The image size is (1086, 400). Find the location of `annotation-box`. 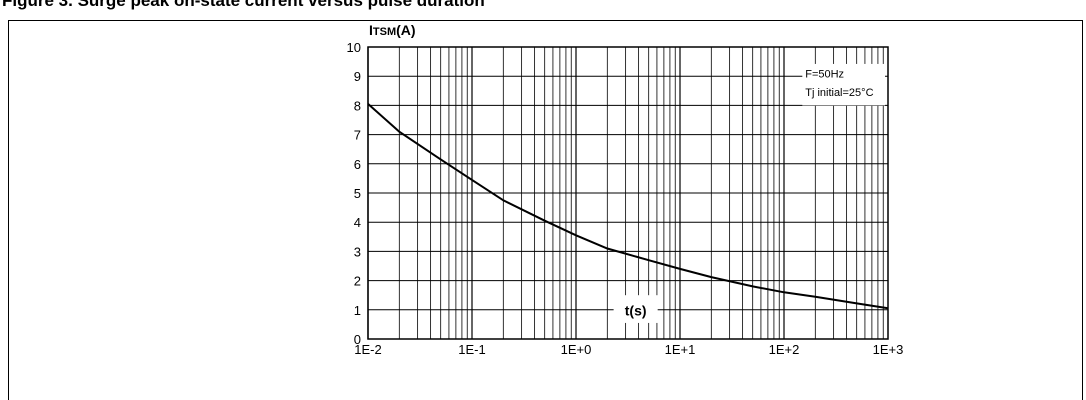

annotation-box is located at coordinates (843, 84).